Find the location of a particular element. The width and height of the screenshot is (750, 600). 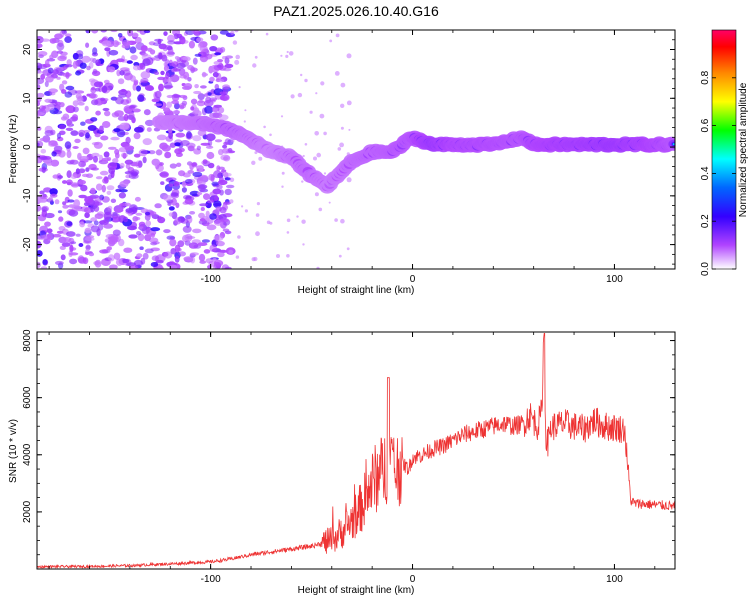

spectrogram-y-label: Frequency (Hz) is located at coordinates (13, 149).